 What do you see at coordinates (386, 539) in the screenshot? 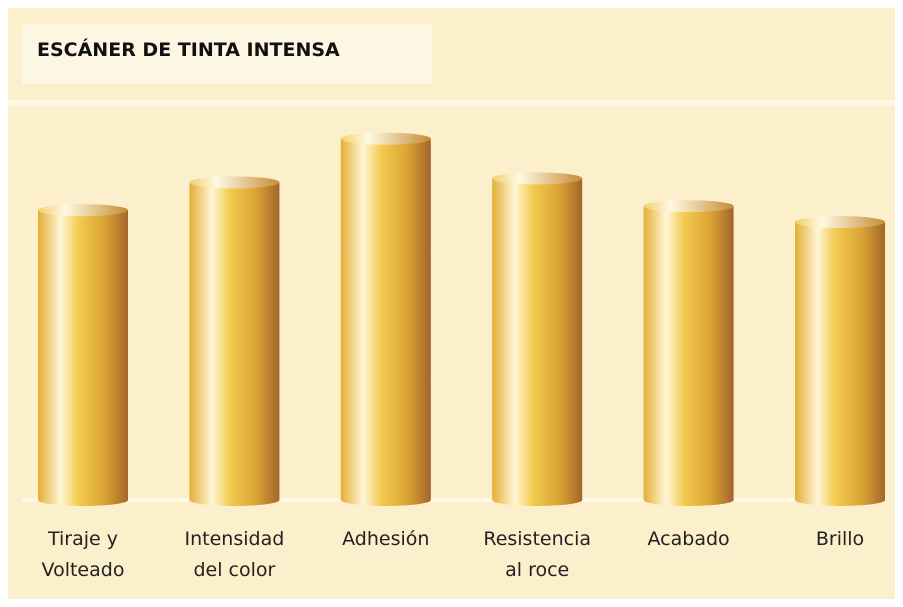
I see `x-tick-label: Adhesión` at bounding box center [386, 539].